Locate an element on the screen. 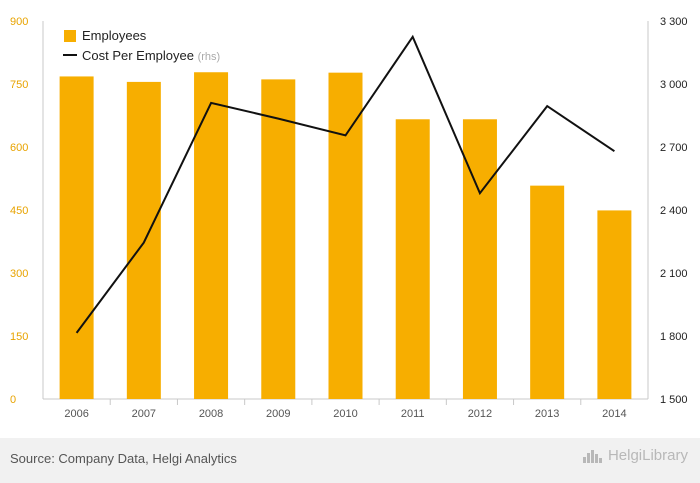  chart-legend: Employees Cost Per Employee (rhs) is located at coordinates (141, 45).